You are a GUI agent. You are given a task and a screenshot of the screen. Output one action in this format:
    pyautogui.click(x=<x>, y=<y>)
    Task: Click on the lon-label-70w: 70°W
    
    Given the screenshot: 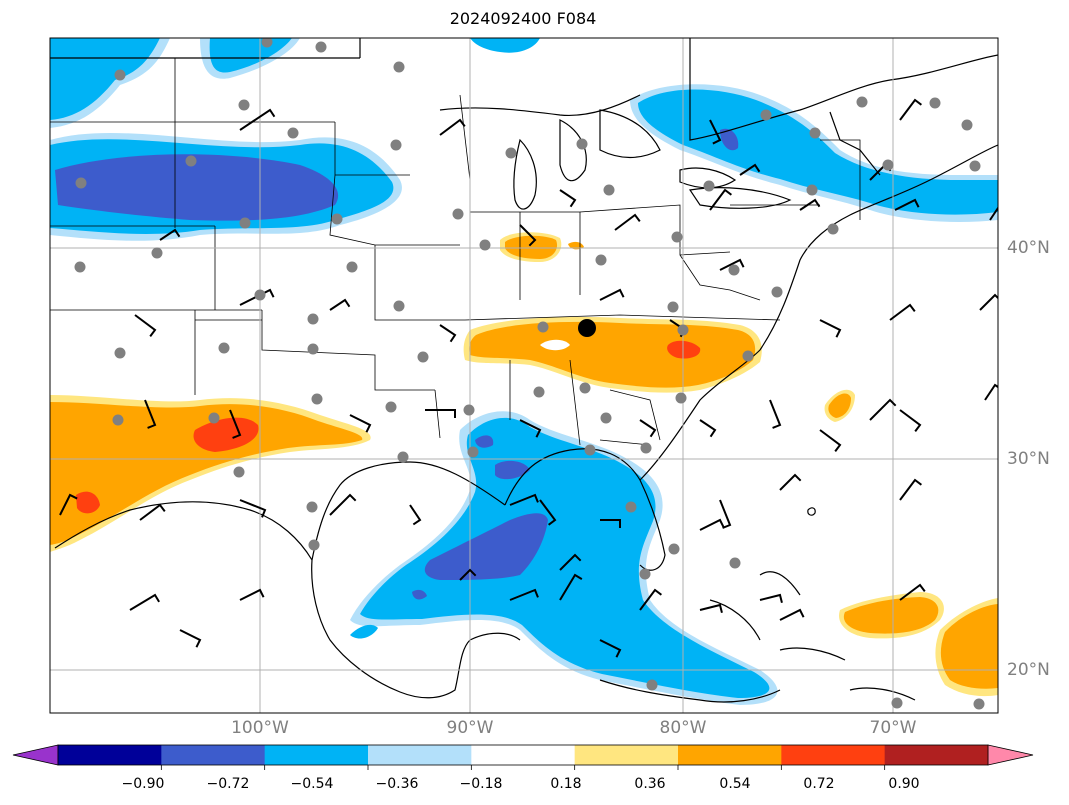 What is the action you would take?
    pyautogui.click(x=893, y=728)
    